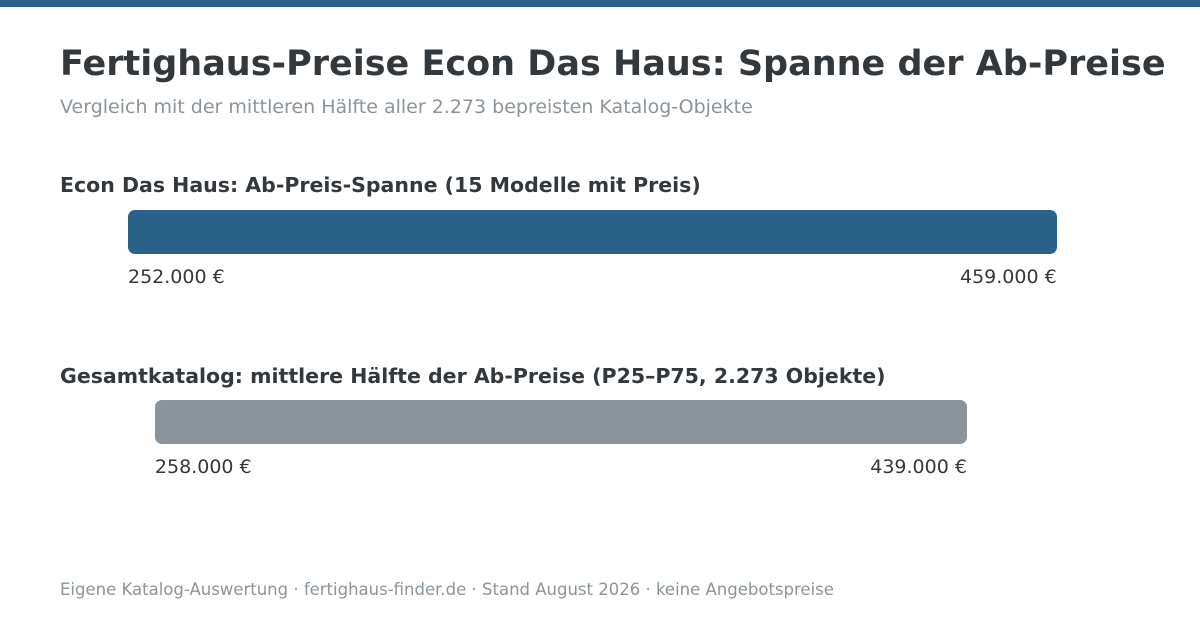 This screenshot has width=1200, height=630. Describe the element at coordinates (176, 277) in the screenshot. I see `econ-min-label: 252.000 €` at that location.